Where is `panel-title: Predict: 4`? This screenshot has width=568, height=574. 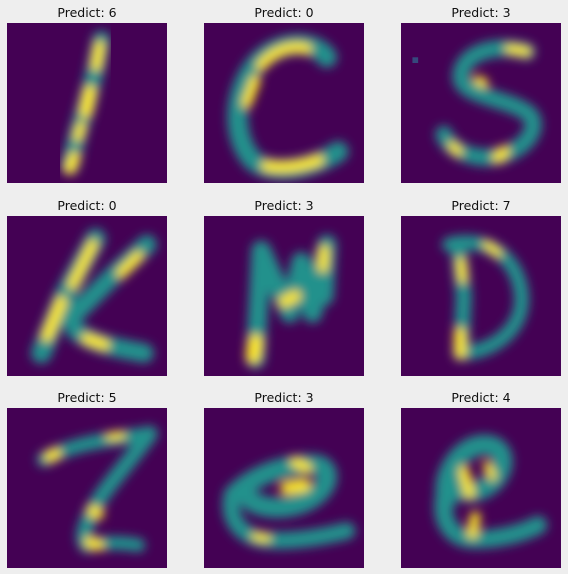 panel-title: Predict: 4 is located at coordinates (481, 398).